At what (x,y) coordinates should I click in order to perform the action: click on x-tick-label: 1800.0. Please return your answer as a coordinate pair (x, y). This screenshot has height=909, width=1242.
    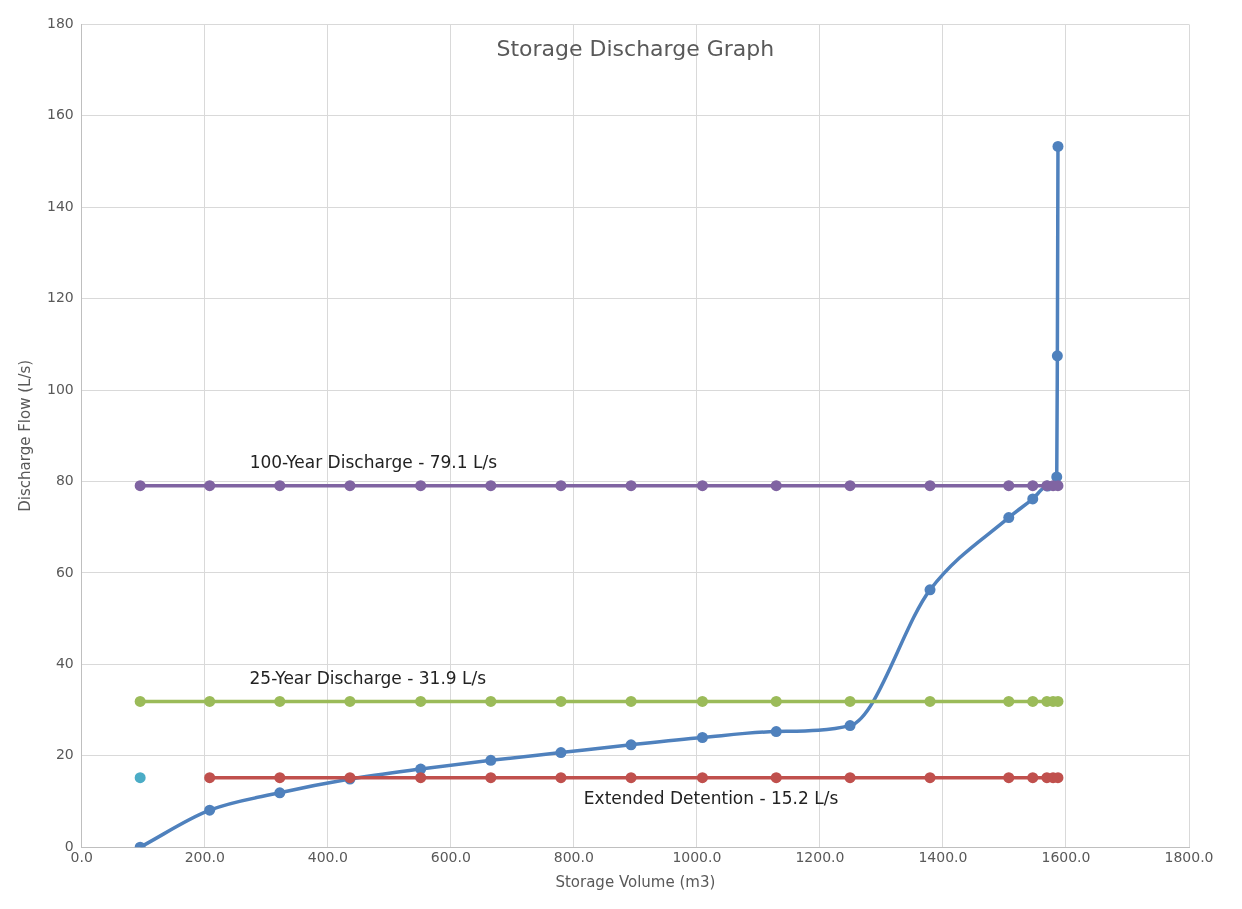
    Looking at the image, I should click on (1189, 857).